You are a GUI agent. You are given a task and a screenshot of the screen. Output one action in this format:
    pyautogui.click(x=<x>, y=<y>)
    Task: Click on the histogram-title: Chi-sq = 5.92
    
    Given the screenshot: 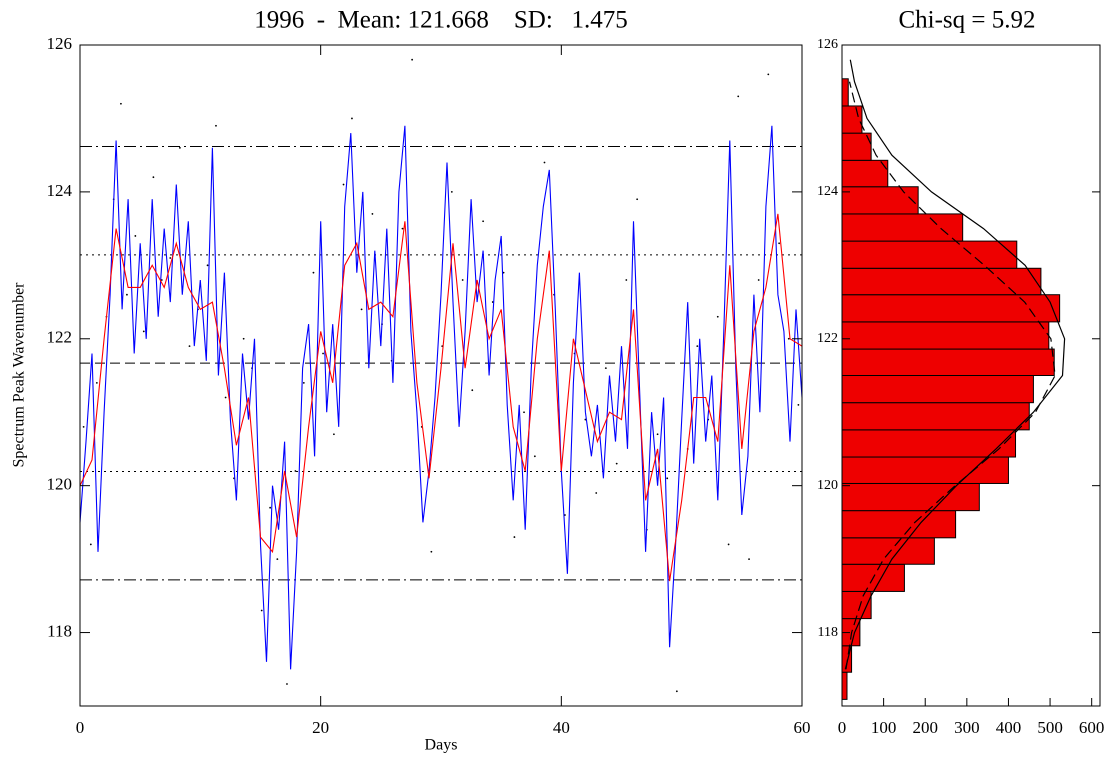 What is the action you would take?
    pyautogui.click(x=966, y=20)
    